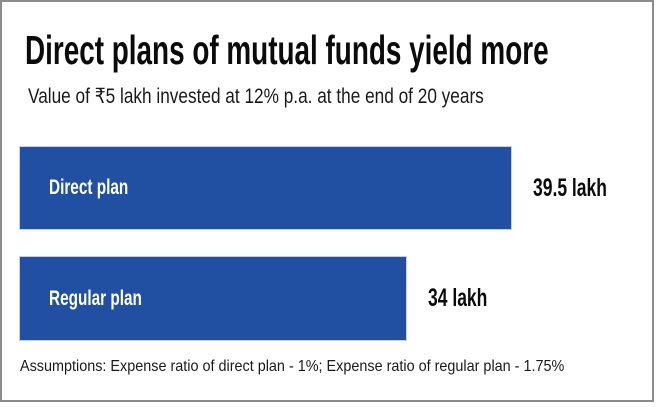  I want to click on bar-label-regular-plan: Regular plan, so click(95, 298).